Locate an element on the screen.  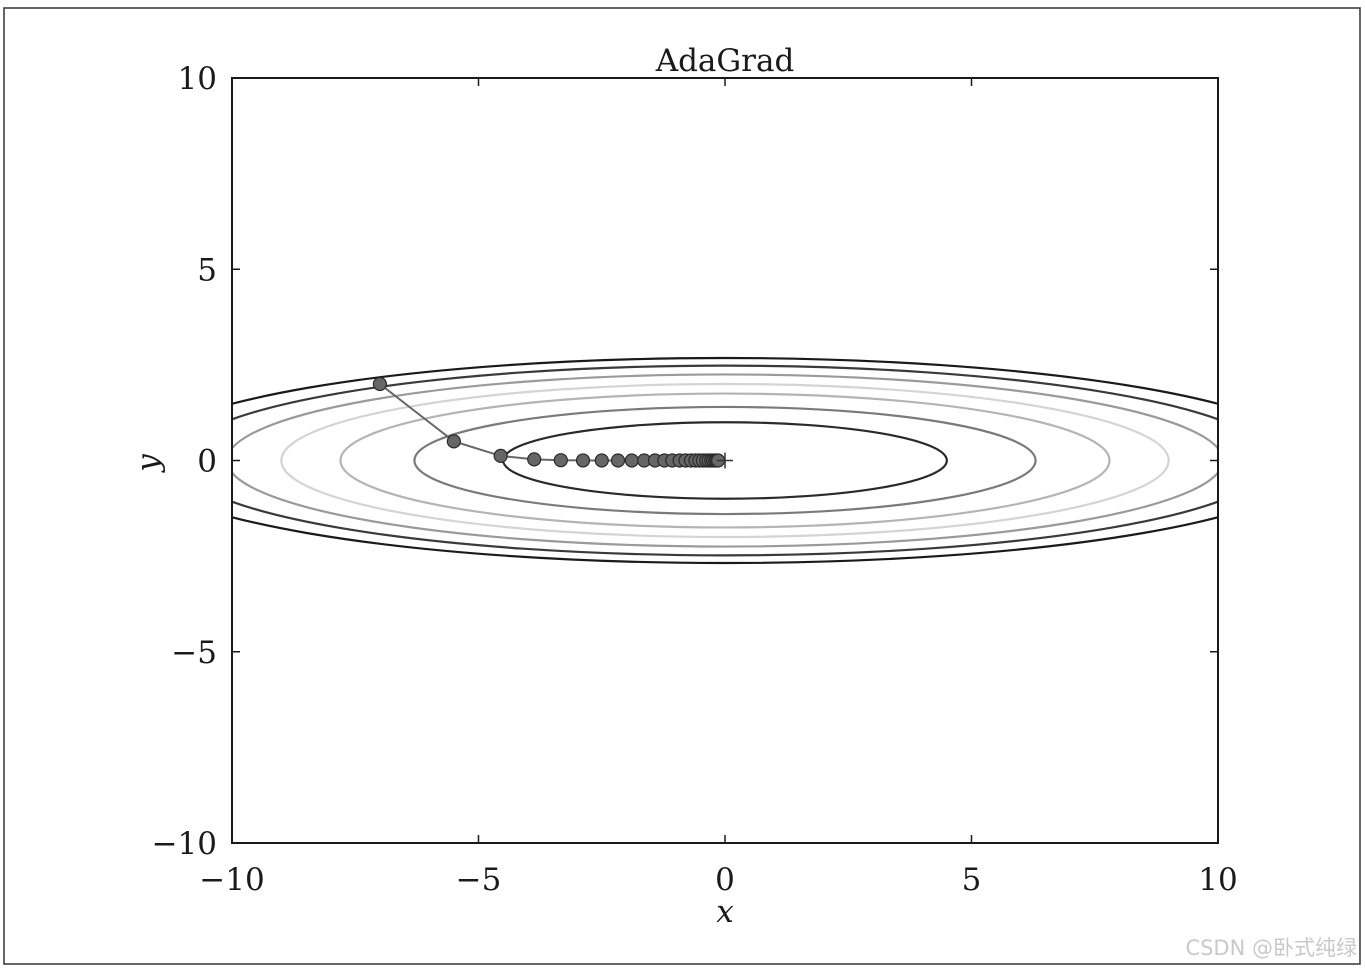
x-tick-label: 0 is located at coordinates (725, 880).